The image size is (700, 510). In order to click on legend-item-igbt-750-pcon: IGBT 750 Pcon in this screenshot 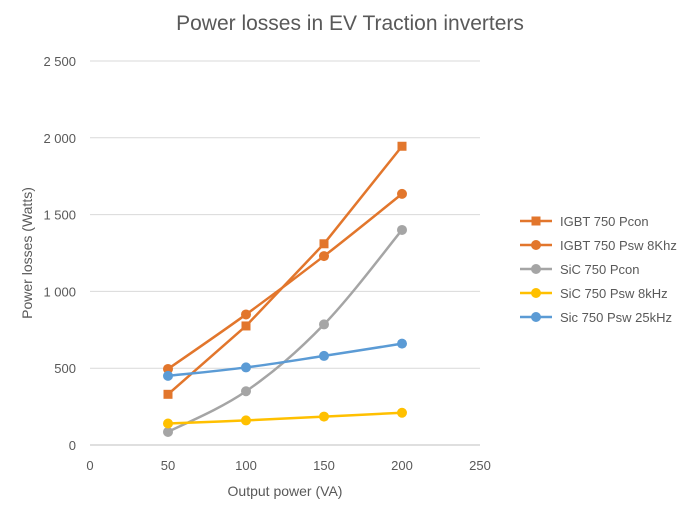, I will do `click(584, 221)`.